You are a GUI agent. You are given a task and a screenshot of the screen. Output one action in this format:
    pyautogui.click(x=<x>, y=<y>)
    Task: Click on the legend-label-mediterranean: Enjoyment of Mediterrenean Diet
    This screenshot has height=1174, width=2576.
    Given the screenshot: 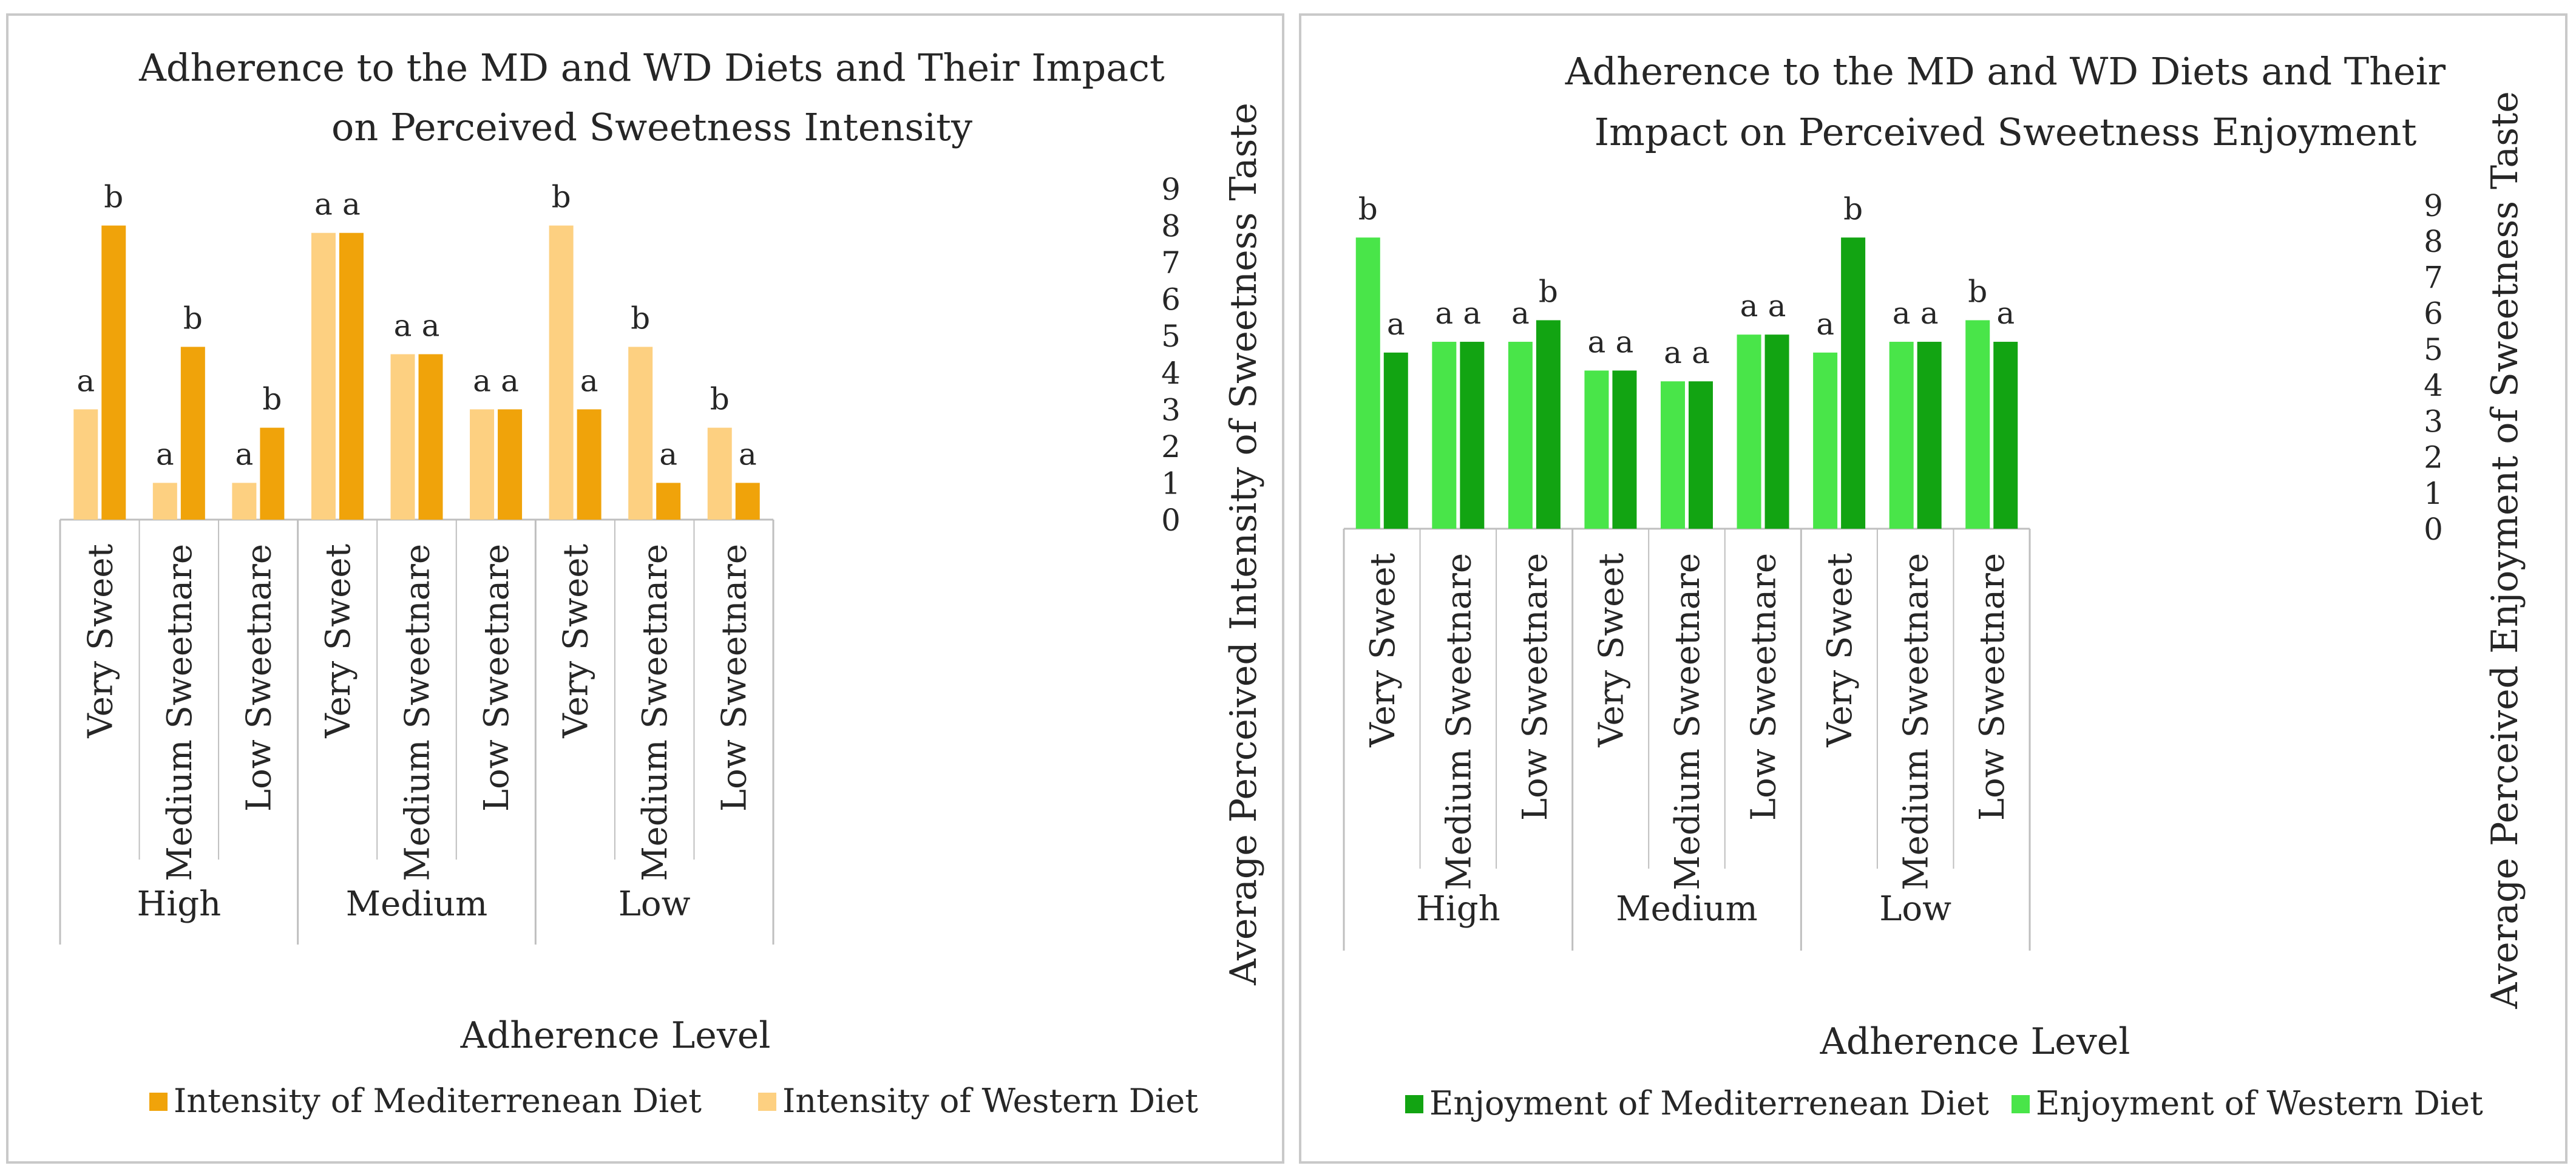 What is the action you would take?
    pyautogui.click(x=1709, y=1103)
    